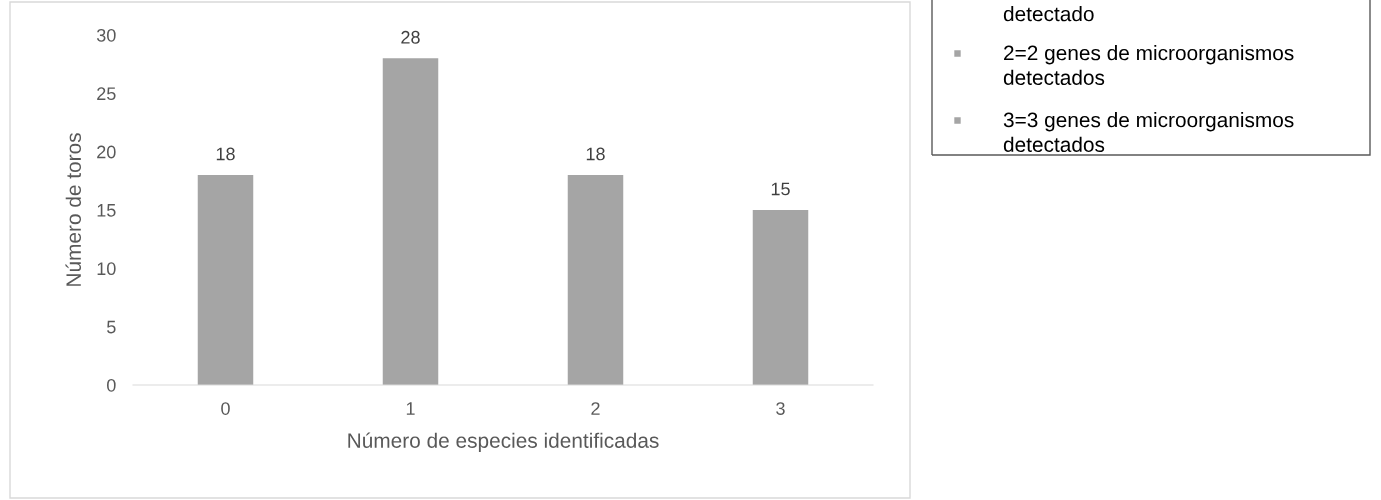 The image size is (1381, 500). Describe the element at coordinates (106, 94) in the screenshot. I see `y-tick-label: 25` at that location.